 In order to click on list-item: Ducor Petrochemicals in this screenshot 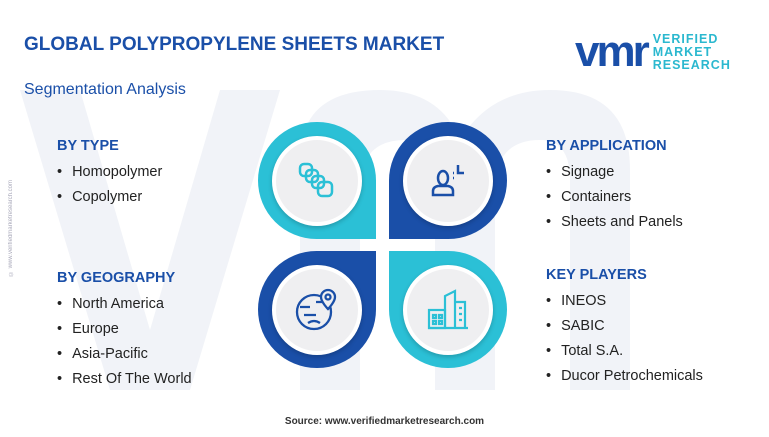, I will do `click(624, 376)`.